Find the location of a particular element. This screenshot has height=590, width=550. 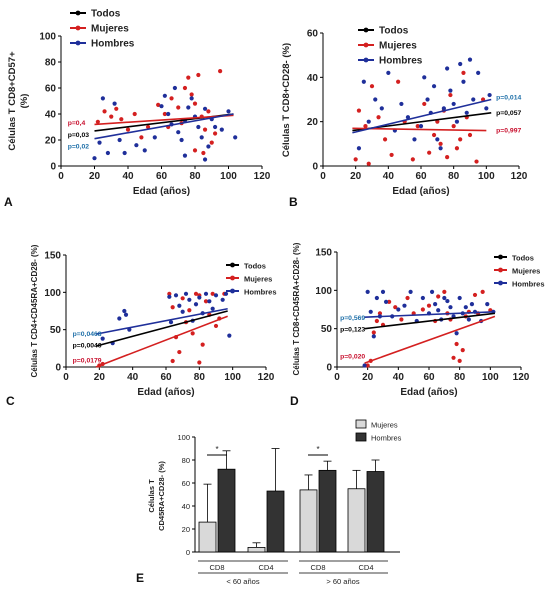

x-tick-label: 120 is located at coordinates (262, 176).